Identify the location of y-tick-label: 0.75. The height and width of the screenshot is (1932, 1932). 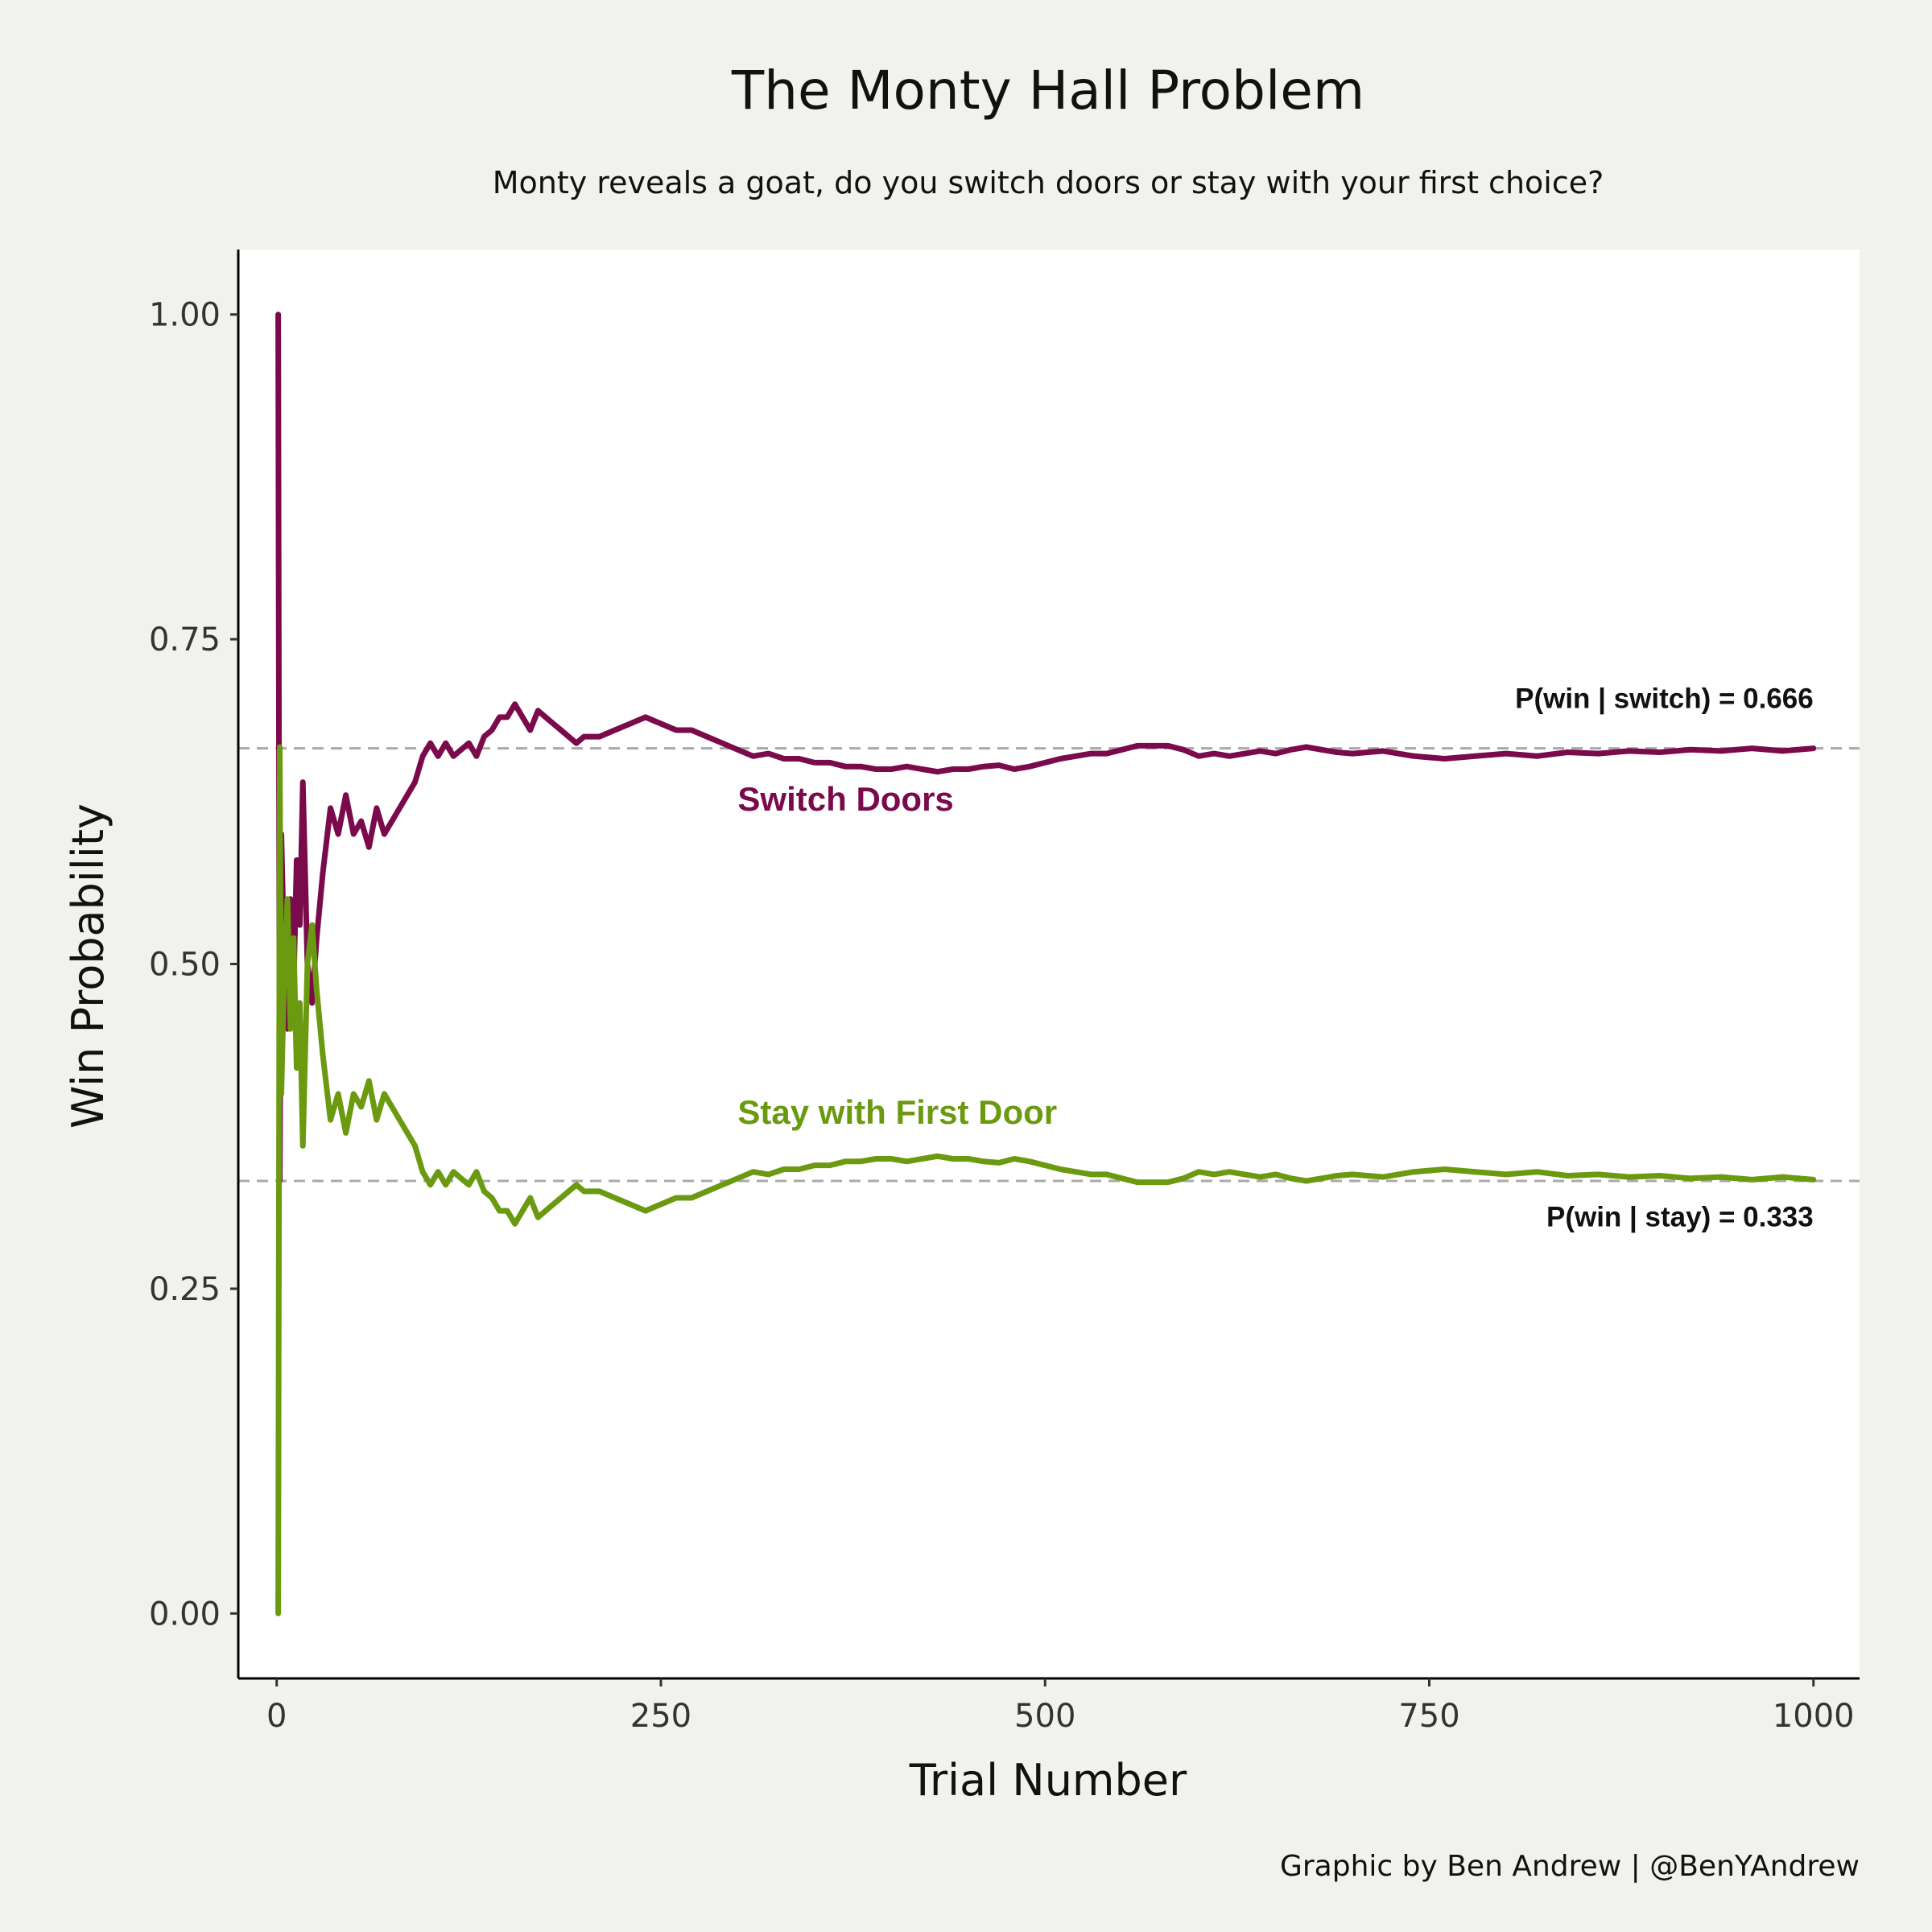
(185, 639).